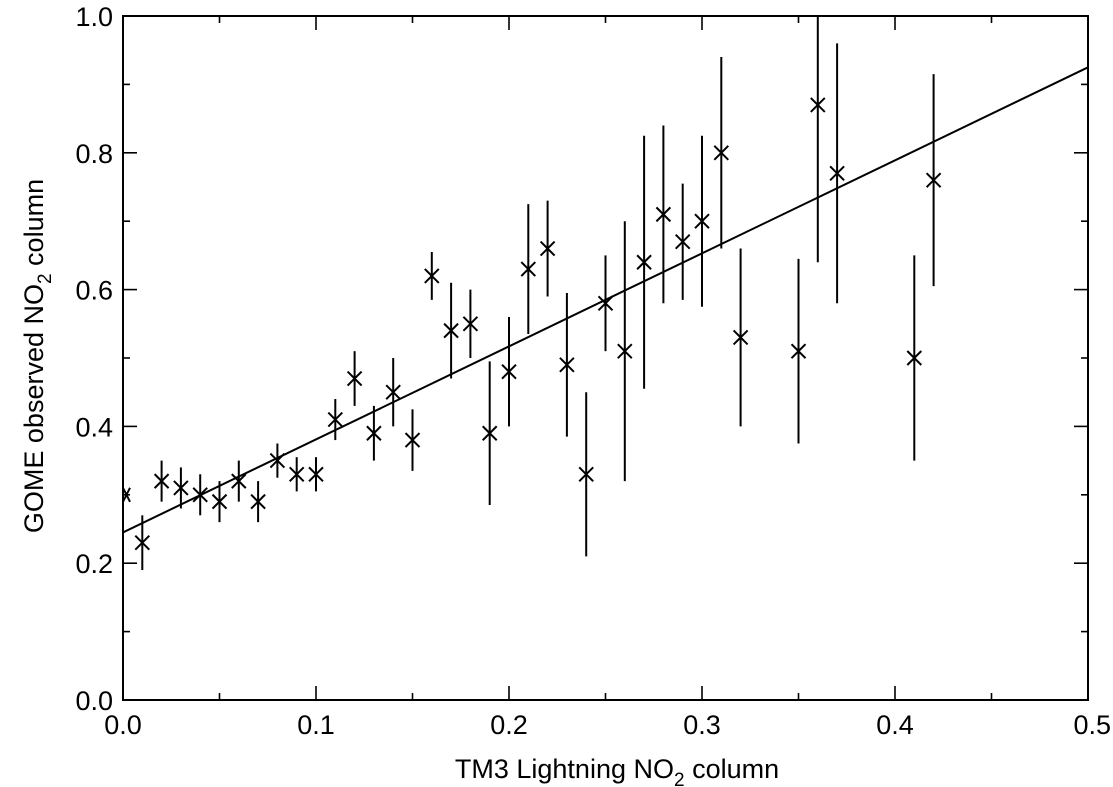  Describe the element at coordinates (732, 769) in the screenshot. I see `x-axis-label-suffix: column` at that location.